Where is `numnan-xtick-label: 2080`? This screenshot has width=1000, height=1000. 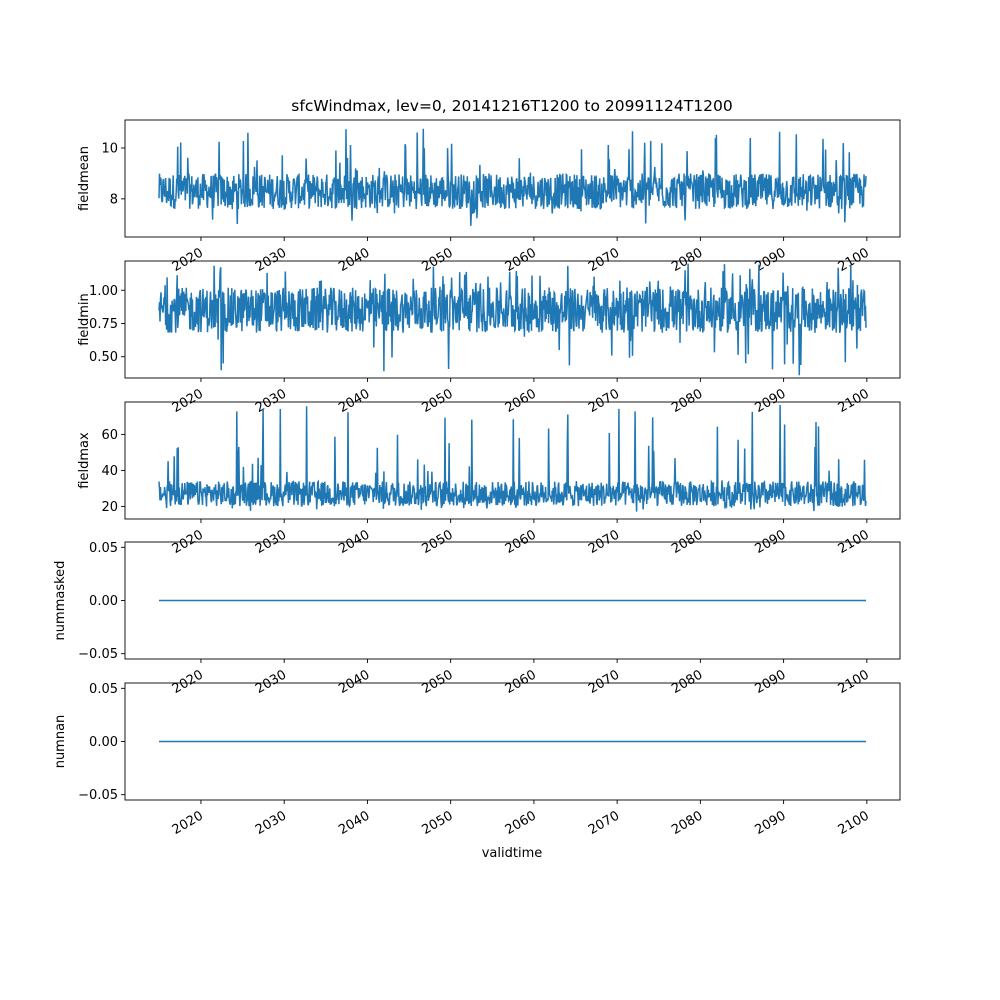 numnan-xtick-label: 2080 is located at coordinates (687, 823).